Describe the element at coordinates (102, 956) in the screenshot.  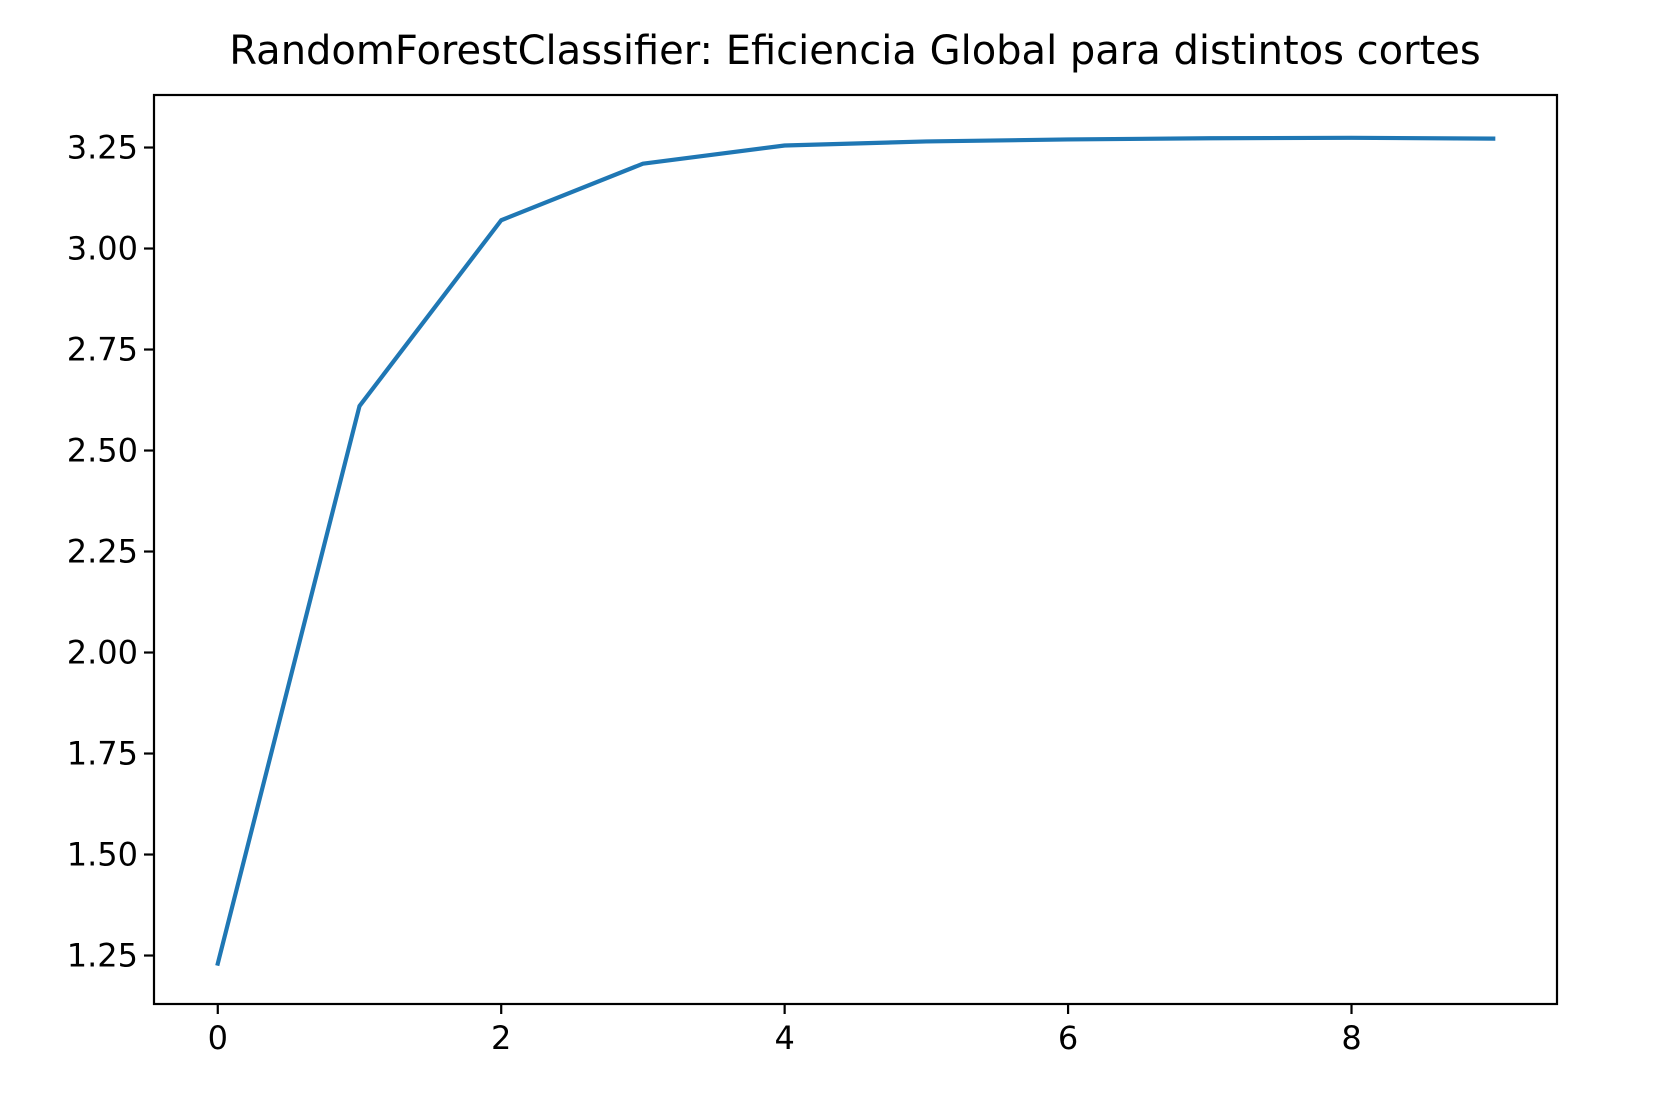
I see `y-tick-label: 1.25` at that location.